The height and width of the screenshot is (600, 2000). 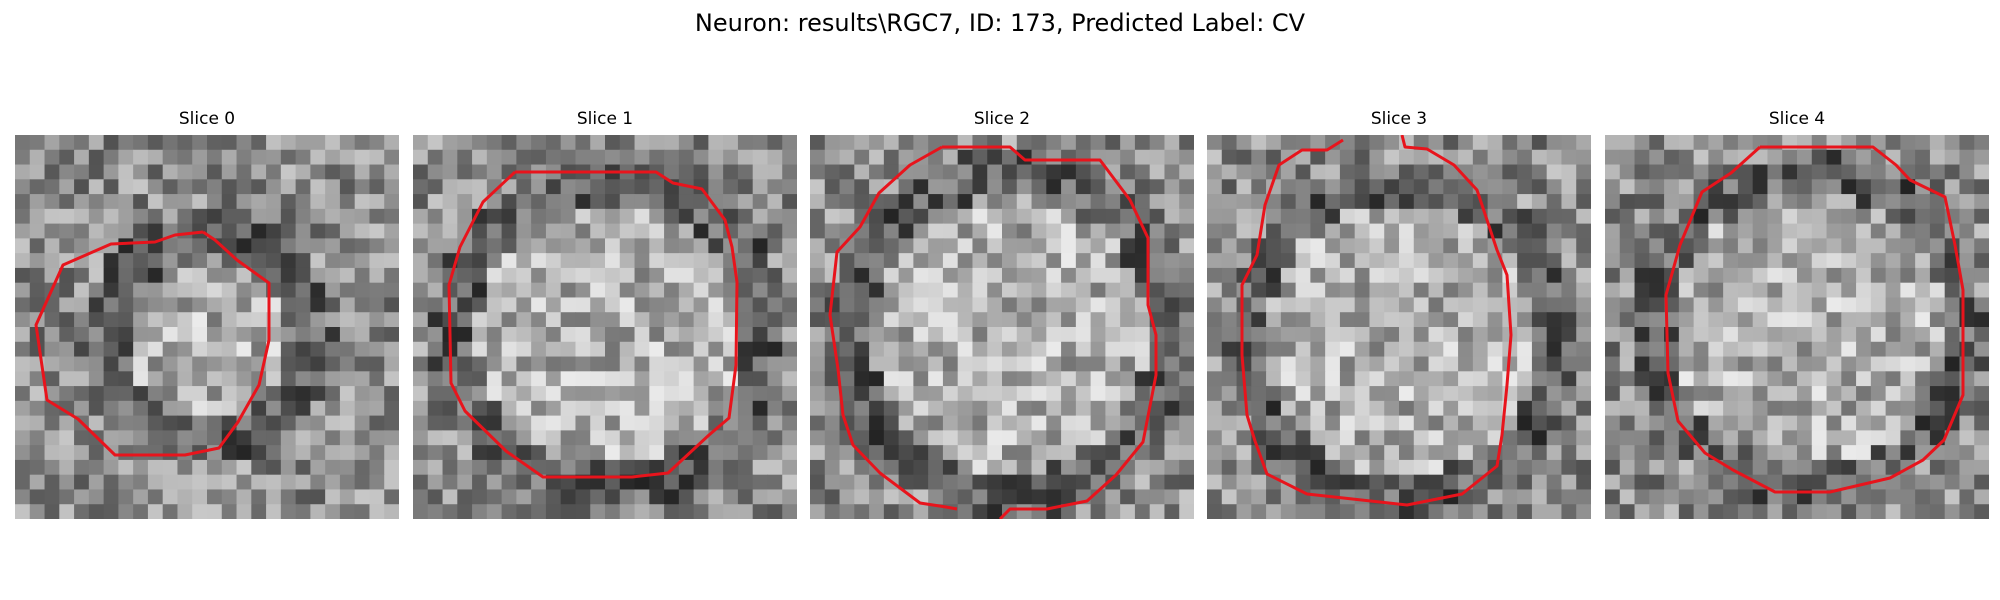 What do you see at coordinates (207, 316) in the screenshot?
I see `slice-panel-0: Slice 0` at bounding box center [207, 316].